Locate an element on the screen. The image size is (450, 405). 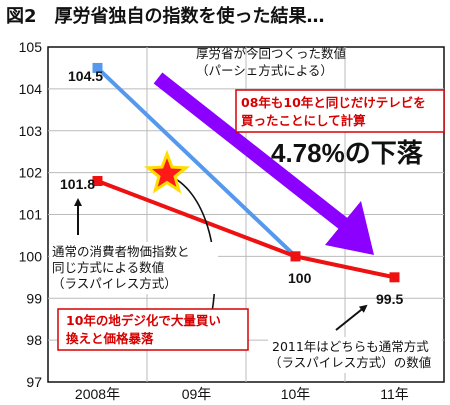
y-tick-label-98: 98 is located at coordinates (34, 340).